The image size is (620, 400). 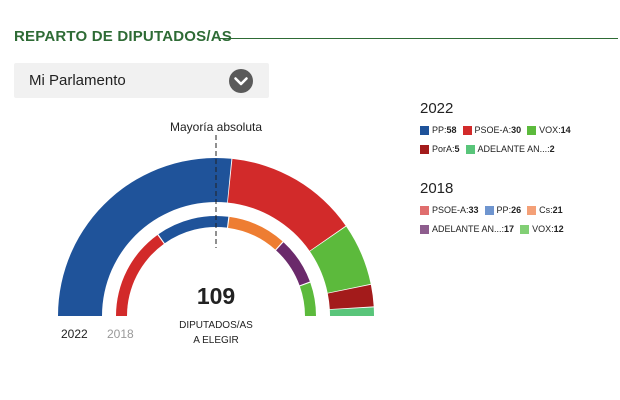 I want to click on seat-arc-2022-pora, so click(x=350, y=297).